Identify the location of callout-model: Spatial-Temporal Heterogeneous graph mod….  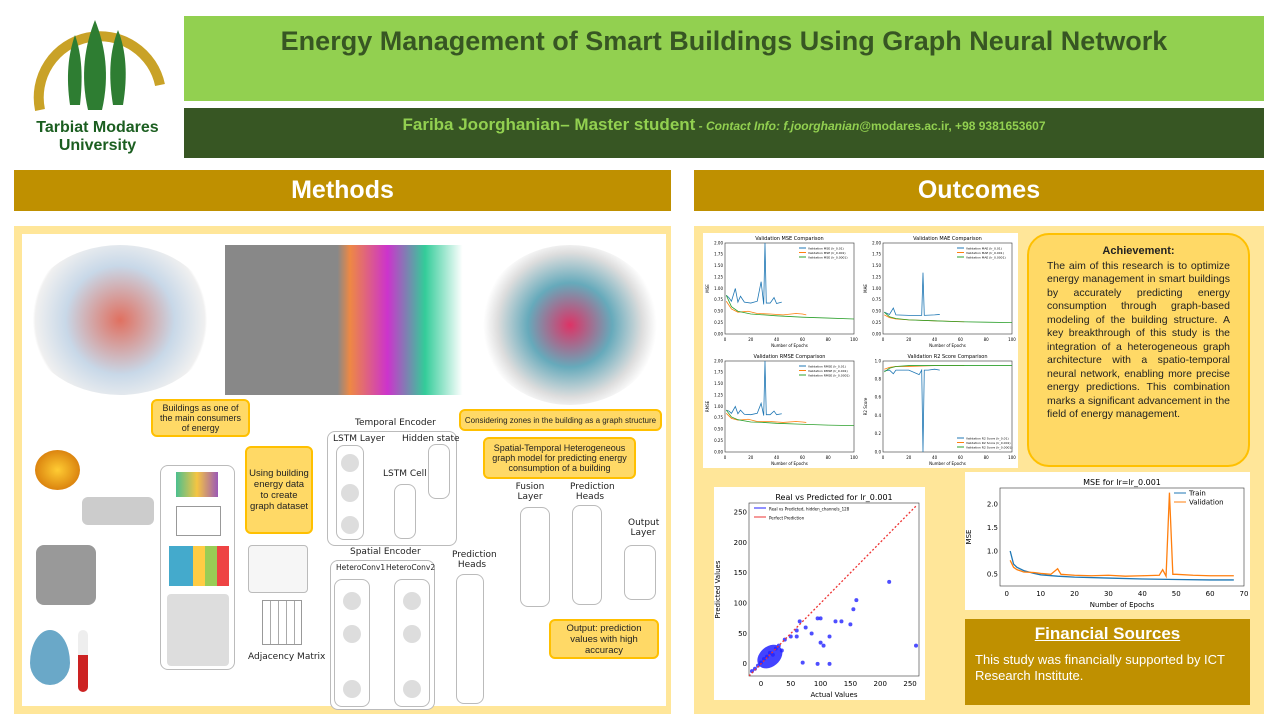
(559, 458).